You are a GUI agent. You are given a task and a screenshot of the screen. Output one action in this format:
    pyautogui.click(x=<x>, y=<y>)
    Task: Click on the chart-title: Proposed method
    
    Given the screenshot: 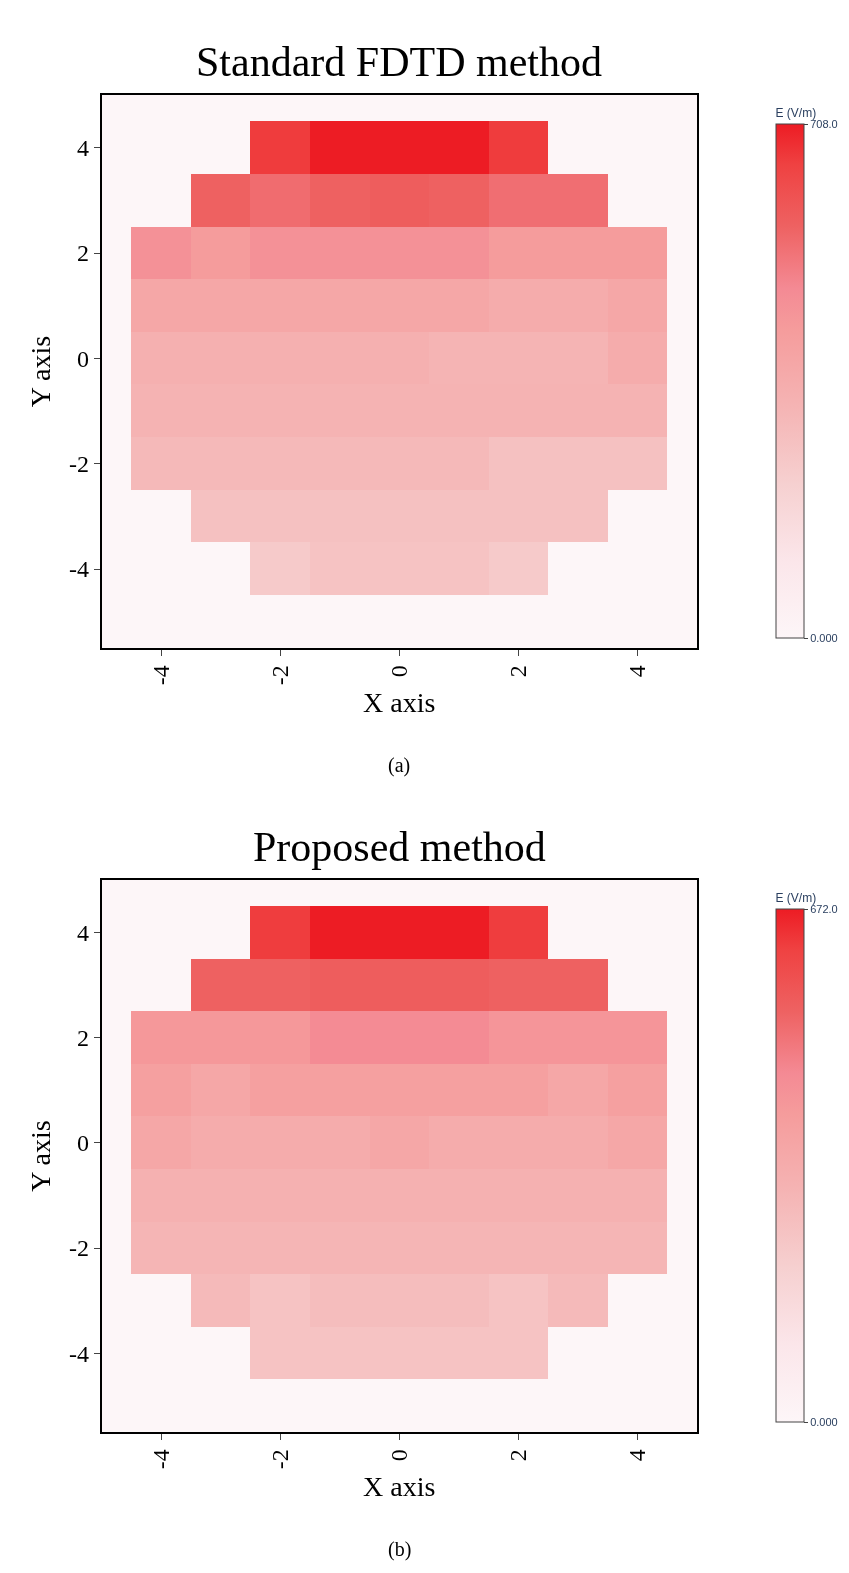 What is the action you would take?
    pyautogui.click(x=399, y=847)
    